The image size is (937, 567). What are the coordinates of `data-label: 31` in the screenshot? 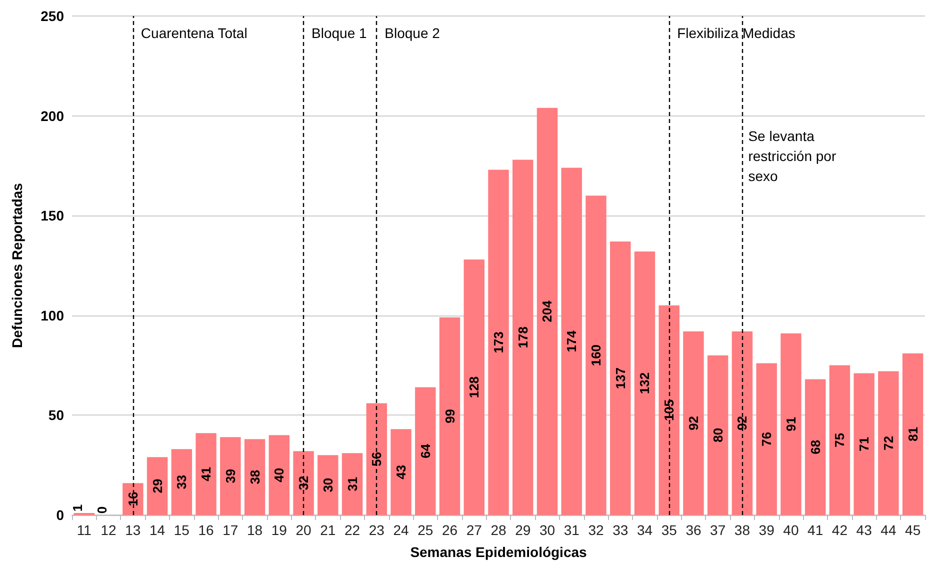 It's located at (352, 484).